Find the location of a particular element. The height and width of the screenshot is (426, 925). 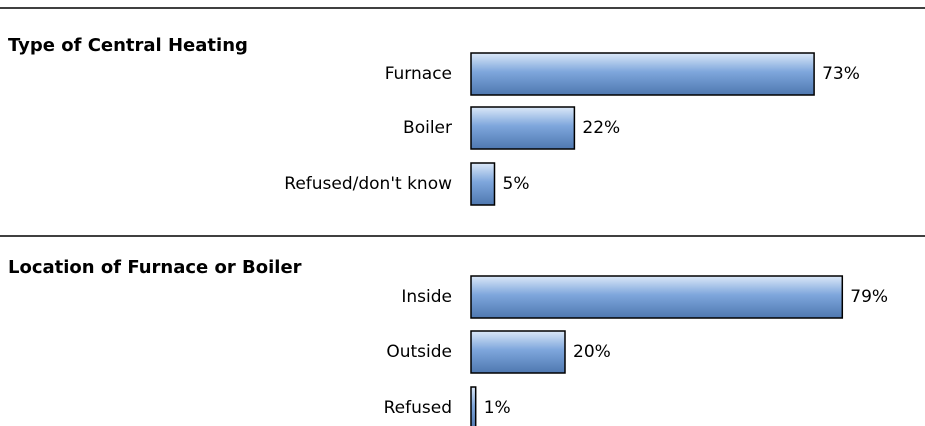

category-label: Inside is located at coordinates (426, 297).